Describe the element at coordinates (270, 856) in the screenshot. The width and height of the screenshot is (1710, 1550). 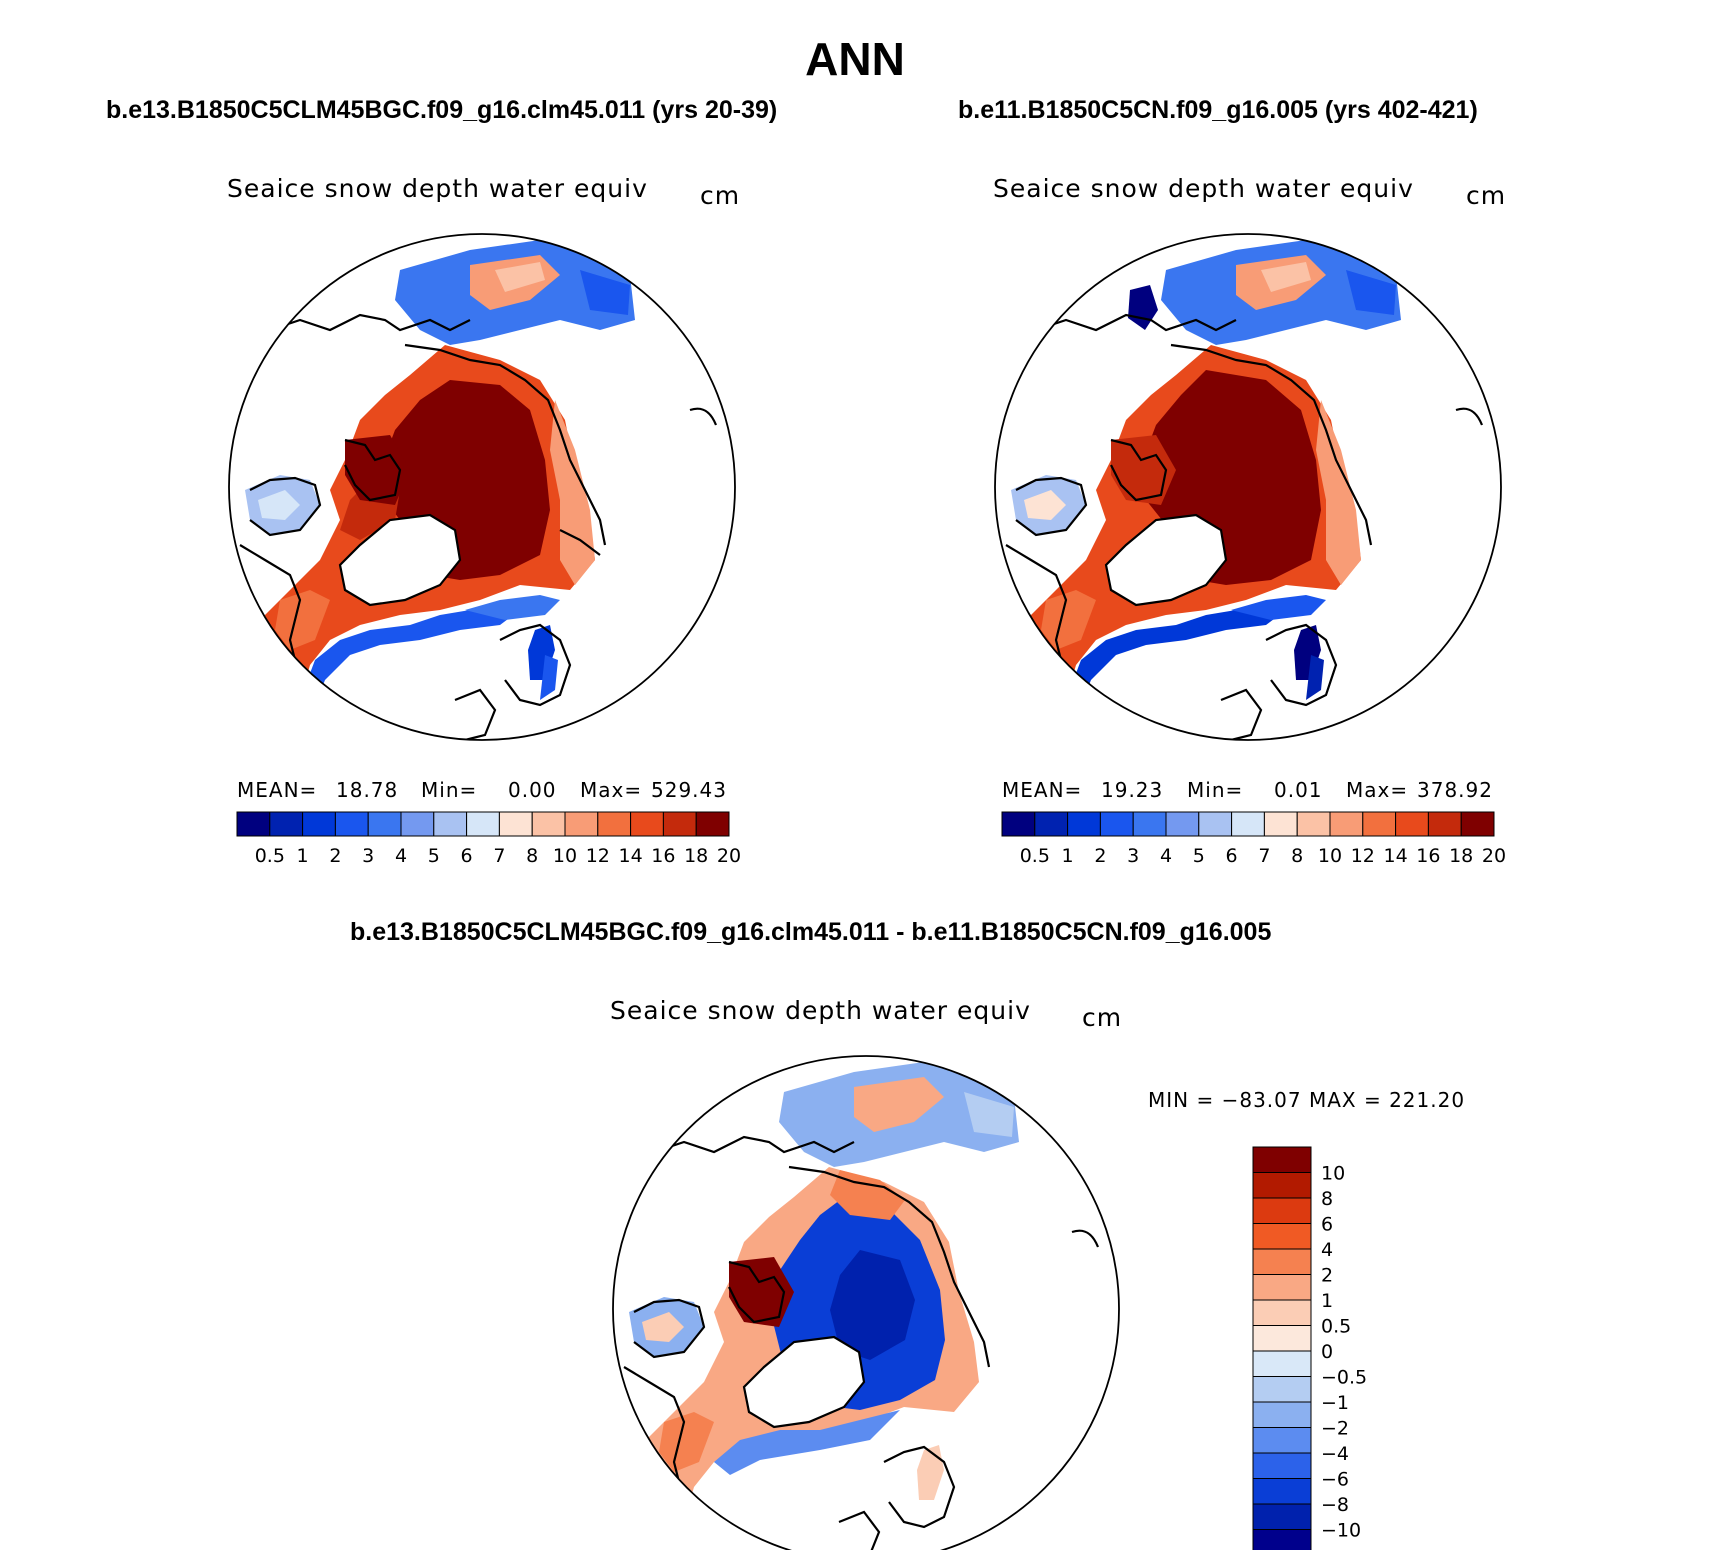
I see `left-colorbar-tick-label: 0.5` at that location.